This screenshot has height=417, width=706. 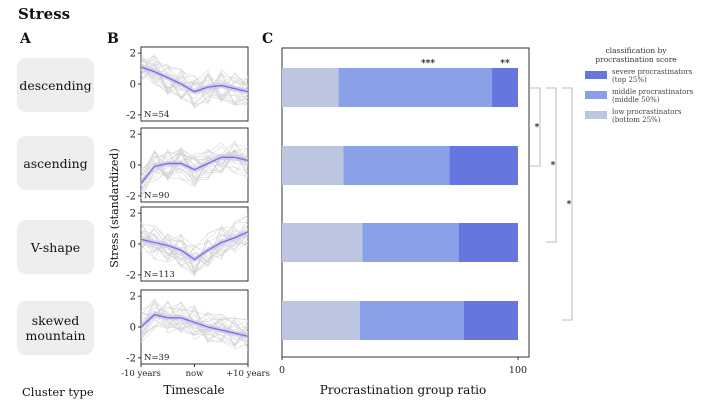 I want to click on bar-segment-middle-ascending, so click(x=396, y=165).